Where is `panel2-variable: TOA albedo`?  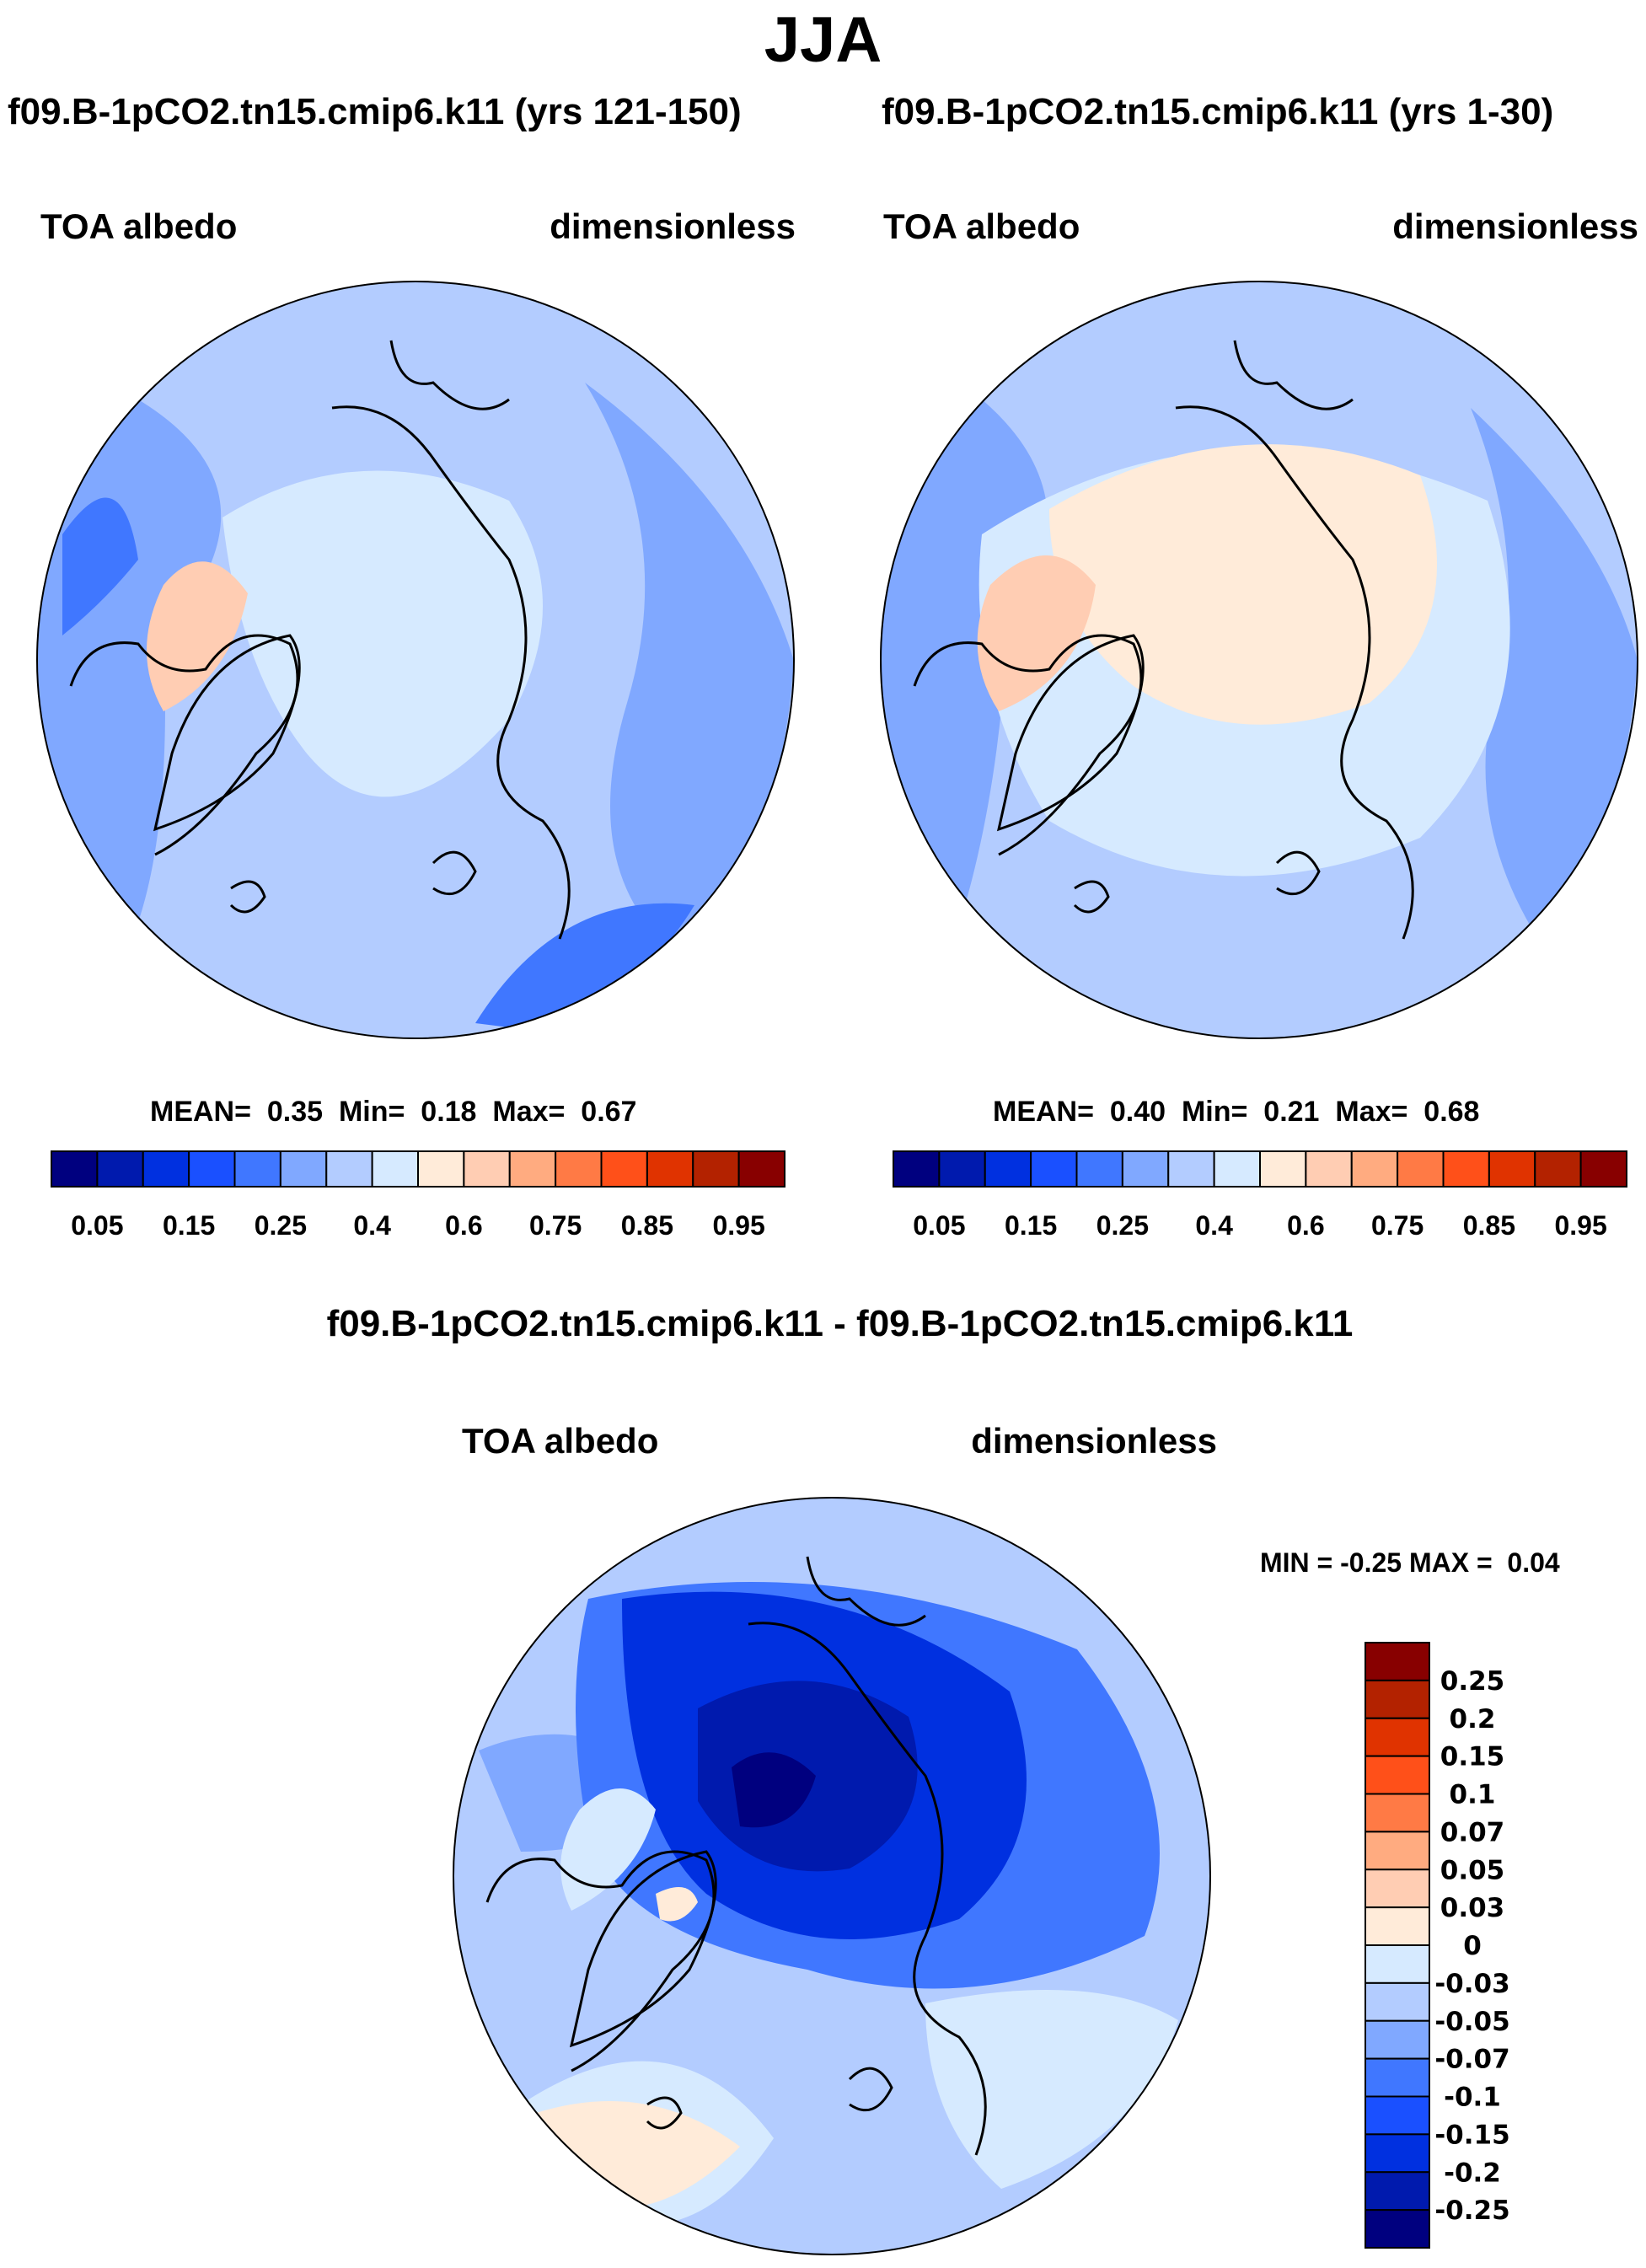
panel2-variable: TOA albedo is located at coordinates (981, 226).